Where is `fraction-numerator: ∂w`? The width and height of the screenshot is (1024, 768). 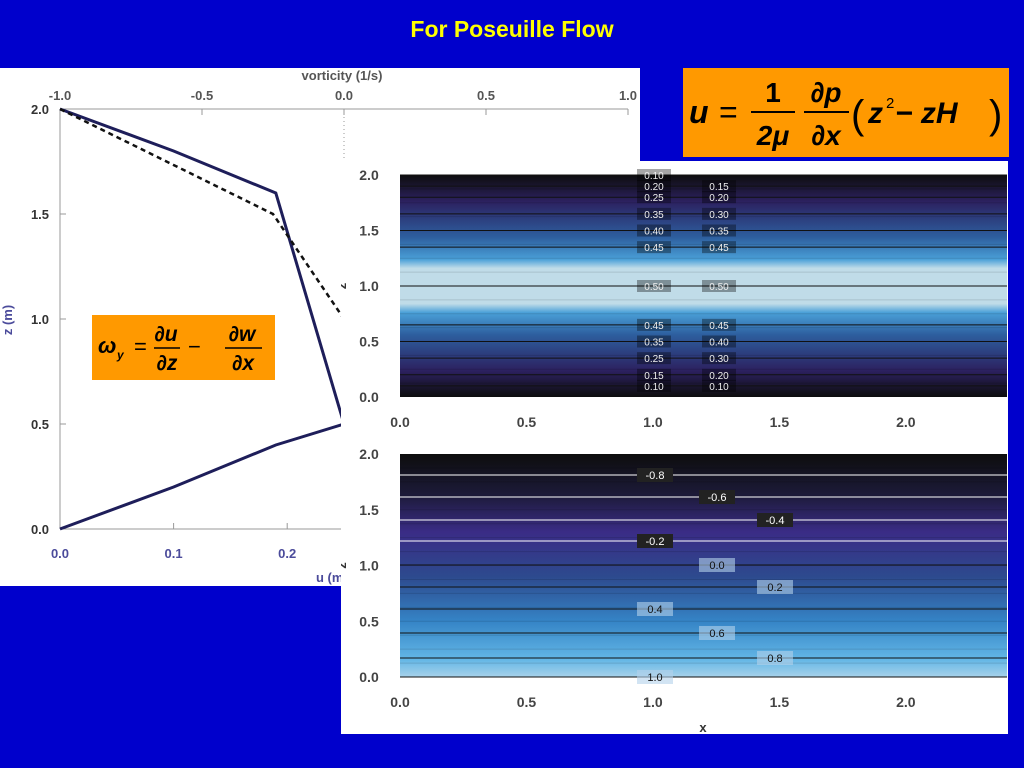
fraction-numerator: ∂w is located at coordinates (243, 334).